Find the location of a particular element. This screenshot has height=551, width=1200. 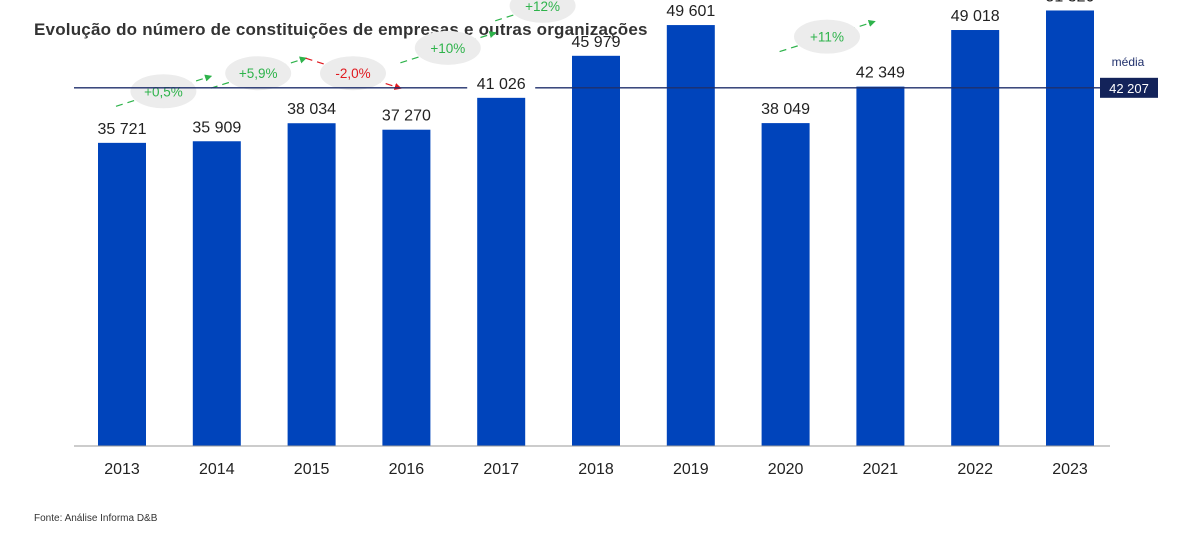

bar-value-label: 51 320 is located at coordinates (1070, 2).